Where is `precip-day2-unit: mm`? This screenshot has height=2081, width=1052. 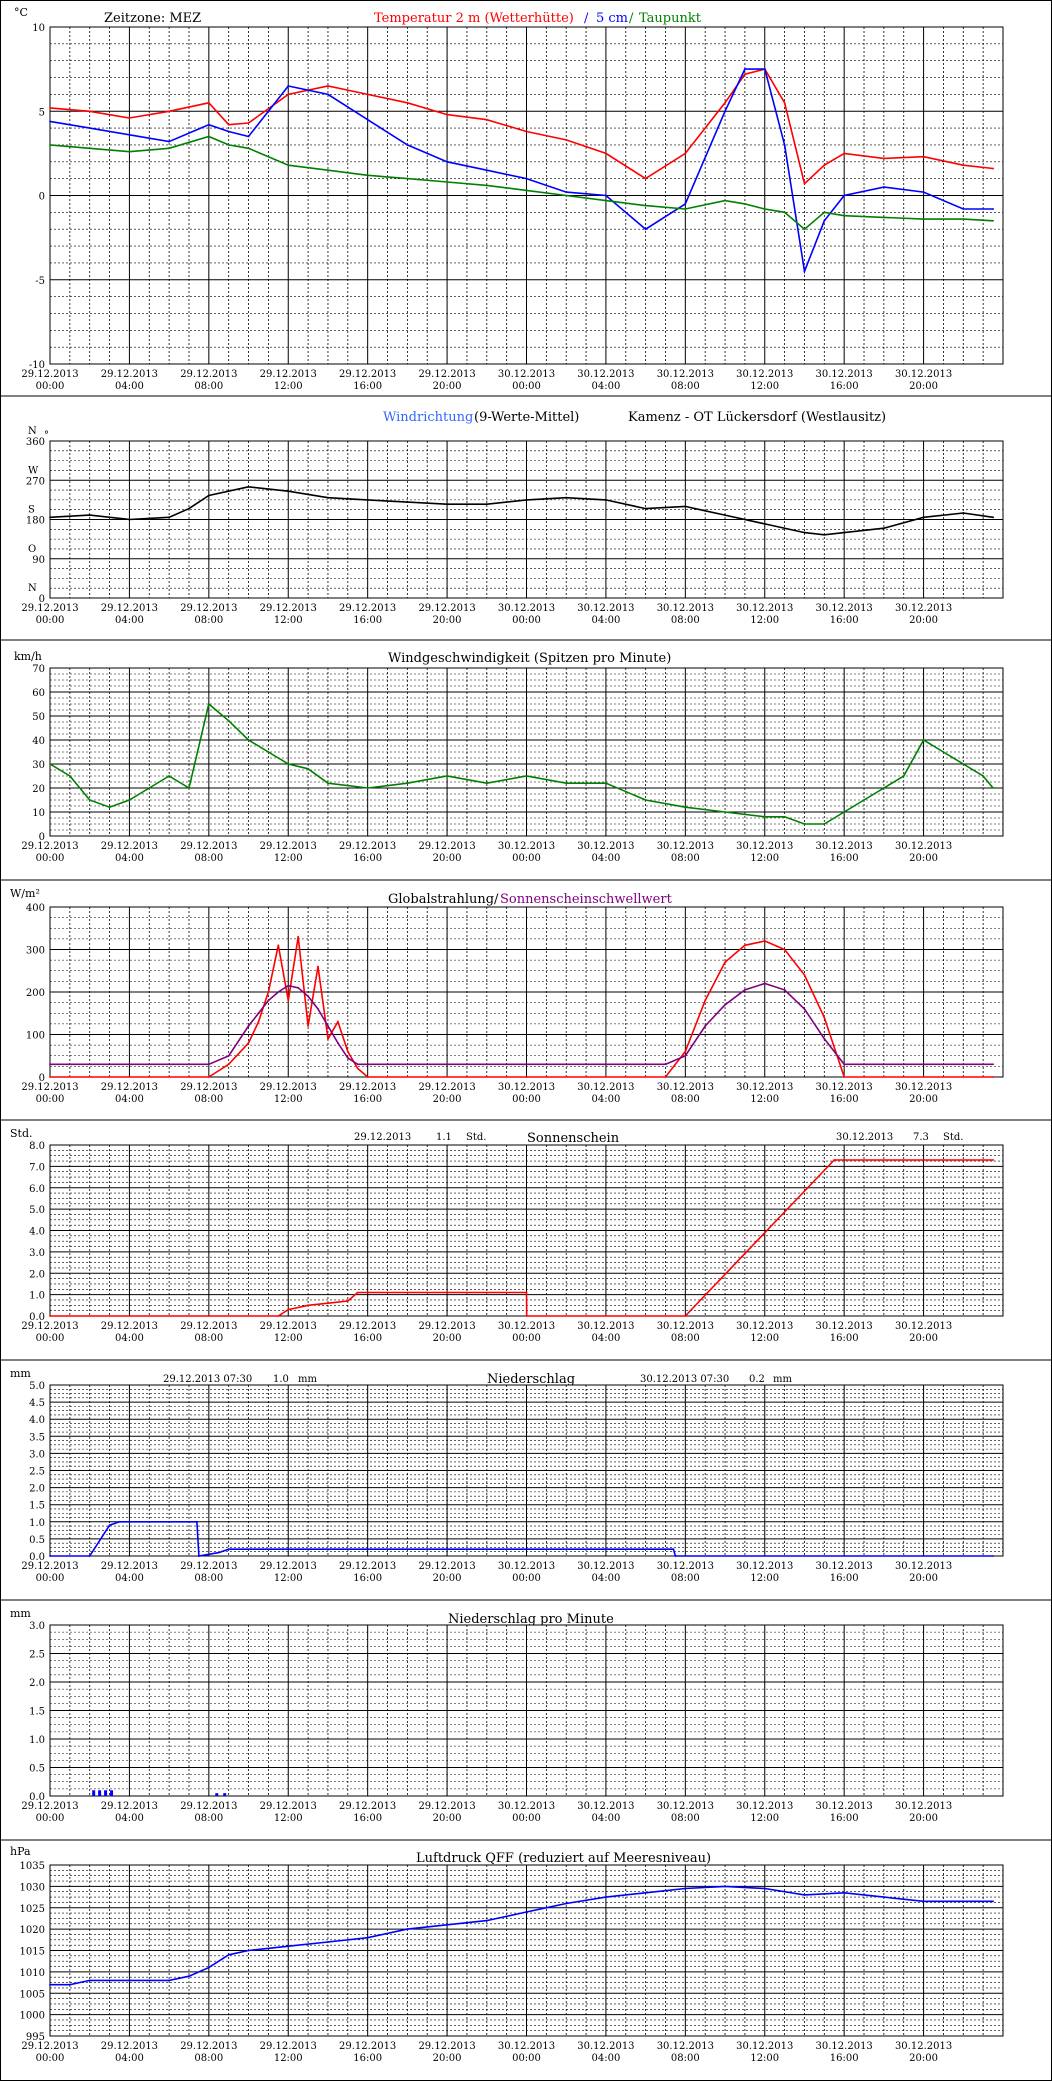
precip-day2-unit: mm is located at coordinates (782, 1379).